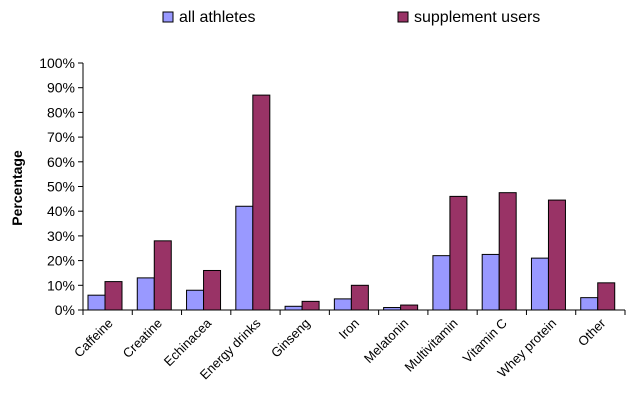  What do you see at coordinates (431, 345) in the screenshot?
I see `x-category-label: Multivitamin` at bounding box center [431, 345].